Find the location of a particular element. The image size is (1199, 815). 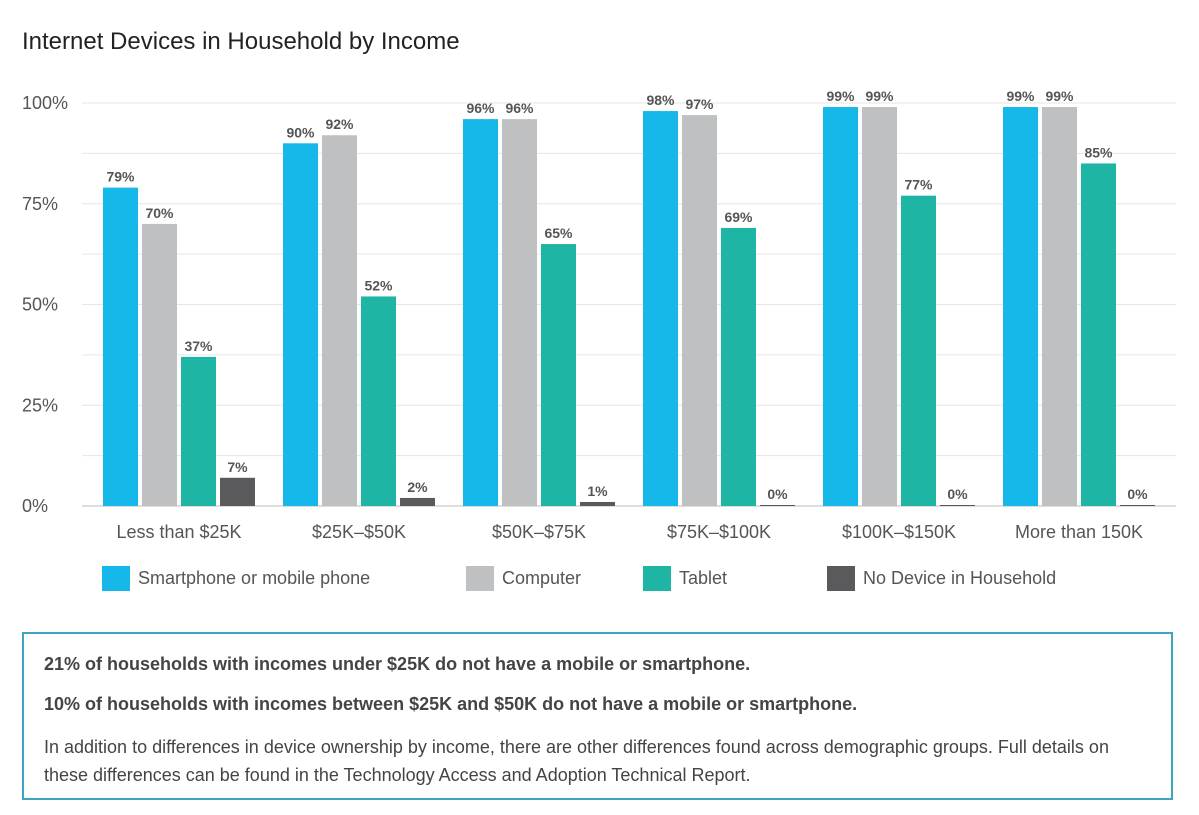

data-label: 97% is located at coordinates (699, 104).